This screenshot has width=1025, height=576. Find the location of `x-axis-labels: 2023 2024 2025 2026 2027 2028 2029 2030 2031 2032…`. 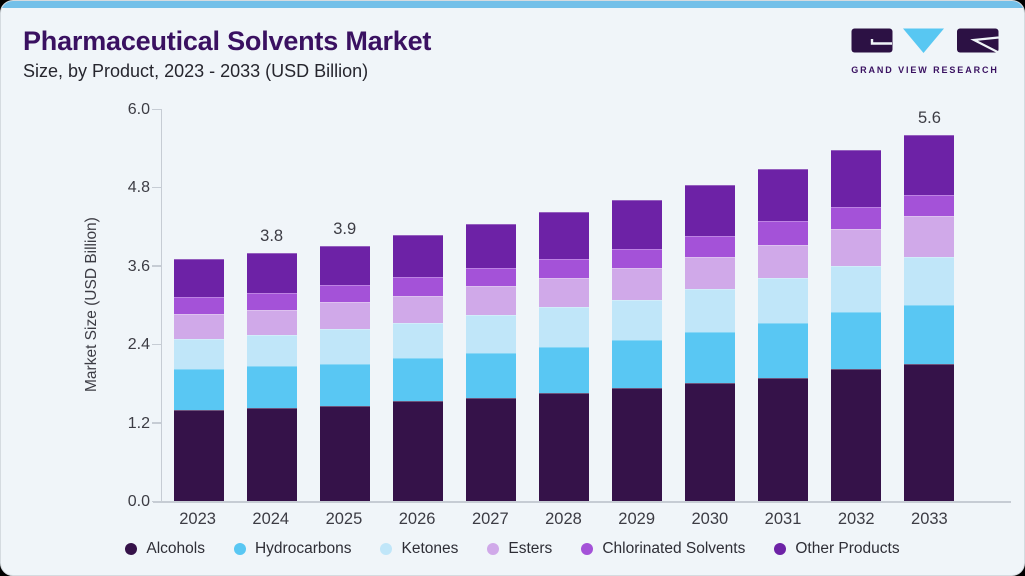

x-axis-labels: 2023 2024 2025 2026 2027 2028 2029 2030 2031 2032… is located at coordinates (563, 521).